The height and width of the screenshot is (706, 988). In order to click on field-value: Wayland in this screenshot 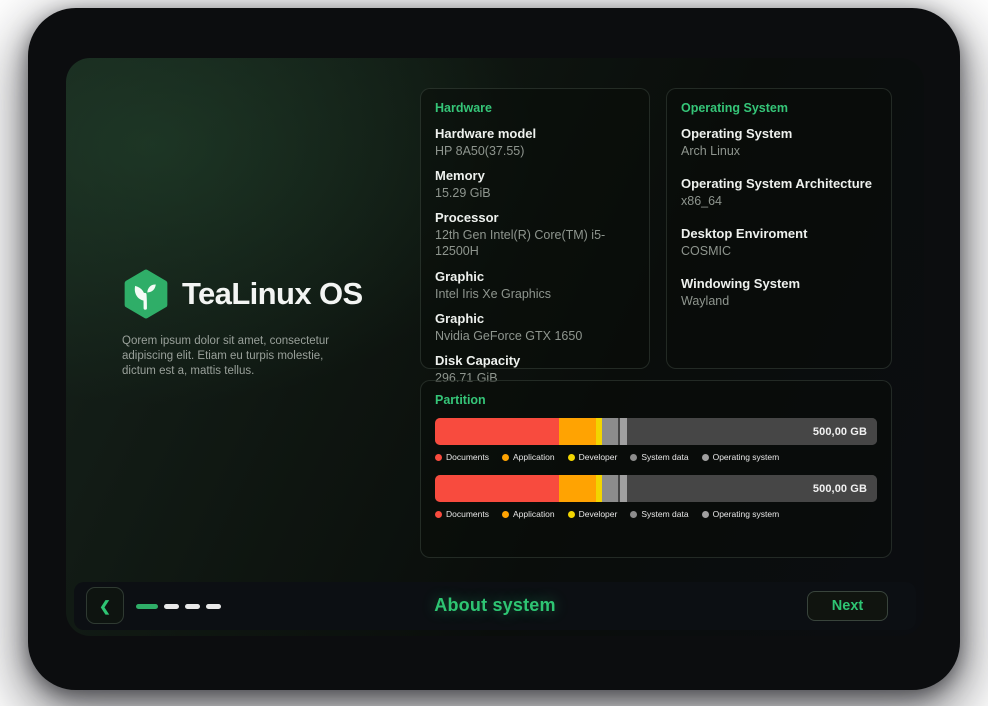, I will do `click(705, 301)`.